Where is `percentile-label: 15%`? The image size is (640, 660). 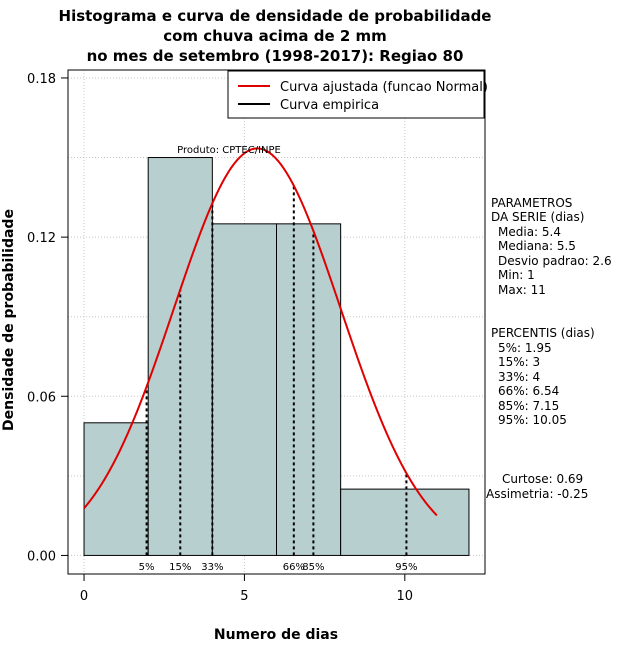
percentile-label: 15% is located at coordinates (180, 567).